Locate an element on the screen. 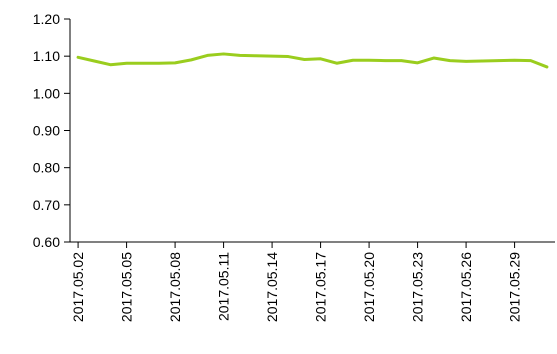 This screenshot has height=354, width=557. y-tick-label: 0.70 is located at coordinates (46, 205).